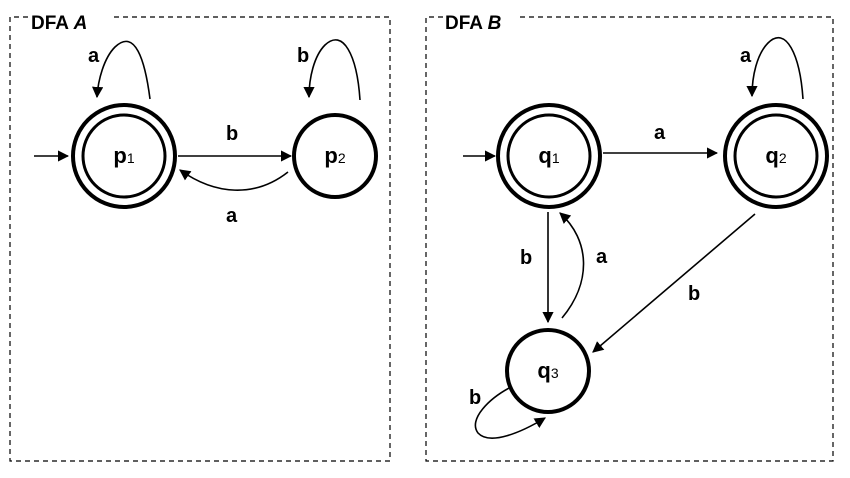 The height and width of the screenshot is (478, 850). I want to click on svg-text: q1, so click(548, 155).